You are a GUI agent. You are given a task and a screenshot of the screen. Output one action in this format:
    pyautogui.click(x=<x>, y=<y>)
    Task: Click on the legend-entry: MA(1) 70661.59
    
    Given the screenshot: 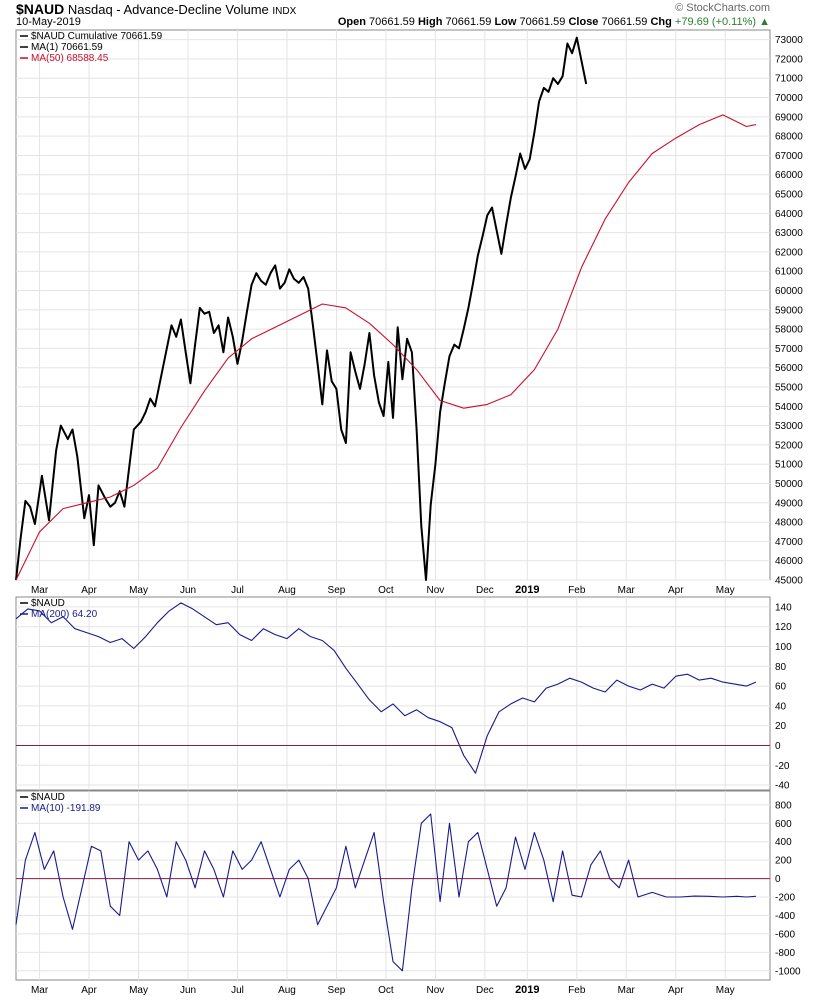 What is the action you would take?
    pyautogui.click(x=67, y=47)
    